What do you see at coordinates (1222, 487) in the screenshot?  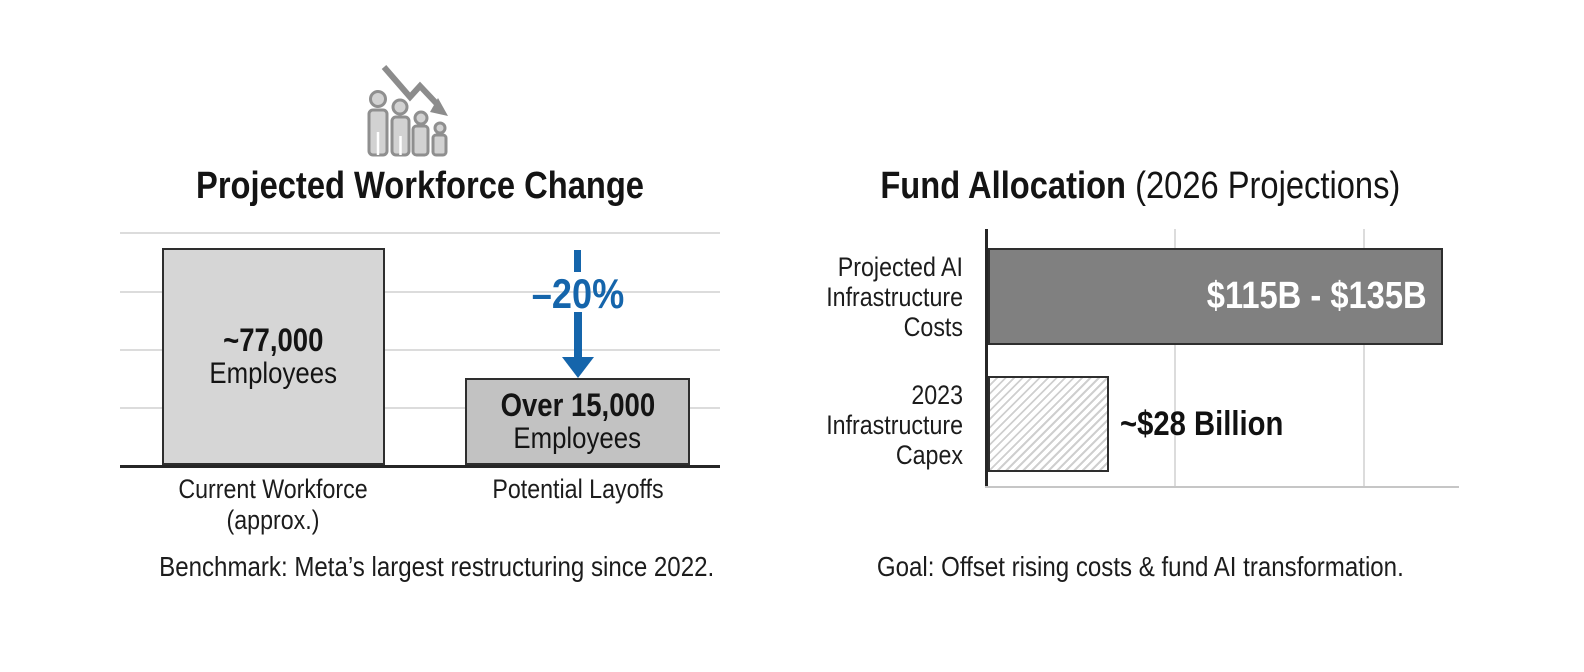 I see `x-axis-baseline` at bounding box center [1222, 487].